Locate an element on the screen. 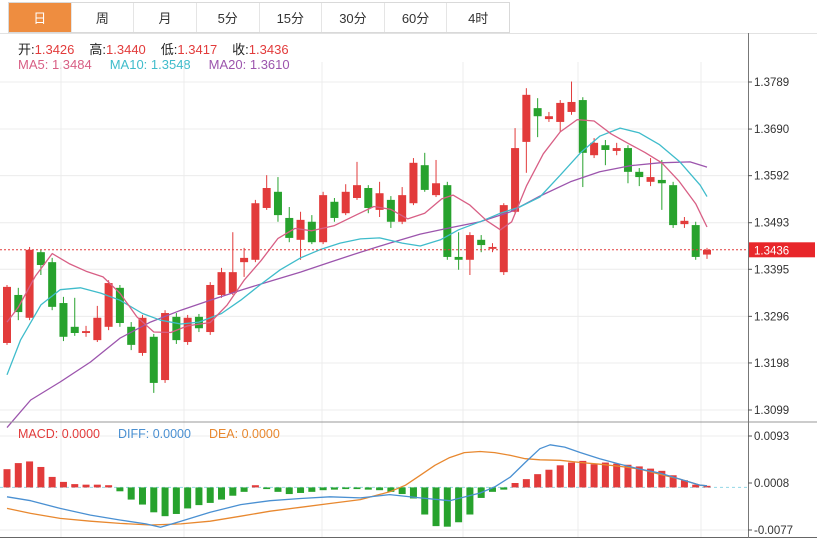 Image resolution: width=817 pixels, height=542 pixels. dea-value: DEA: 0.0000 is located at coordinates (244, 434).